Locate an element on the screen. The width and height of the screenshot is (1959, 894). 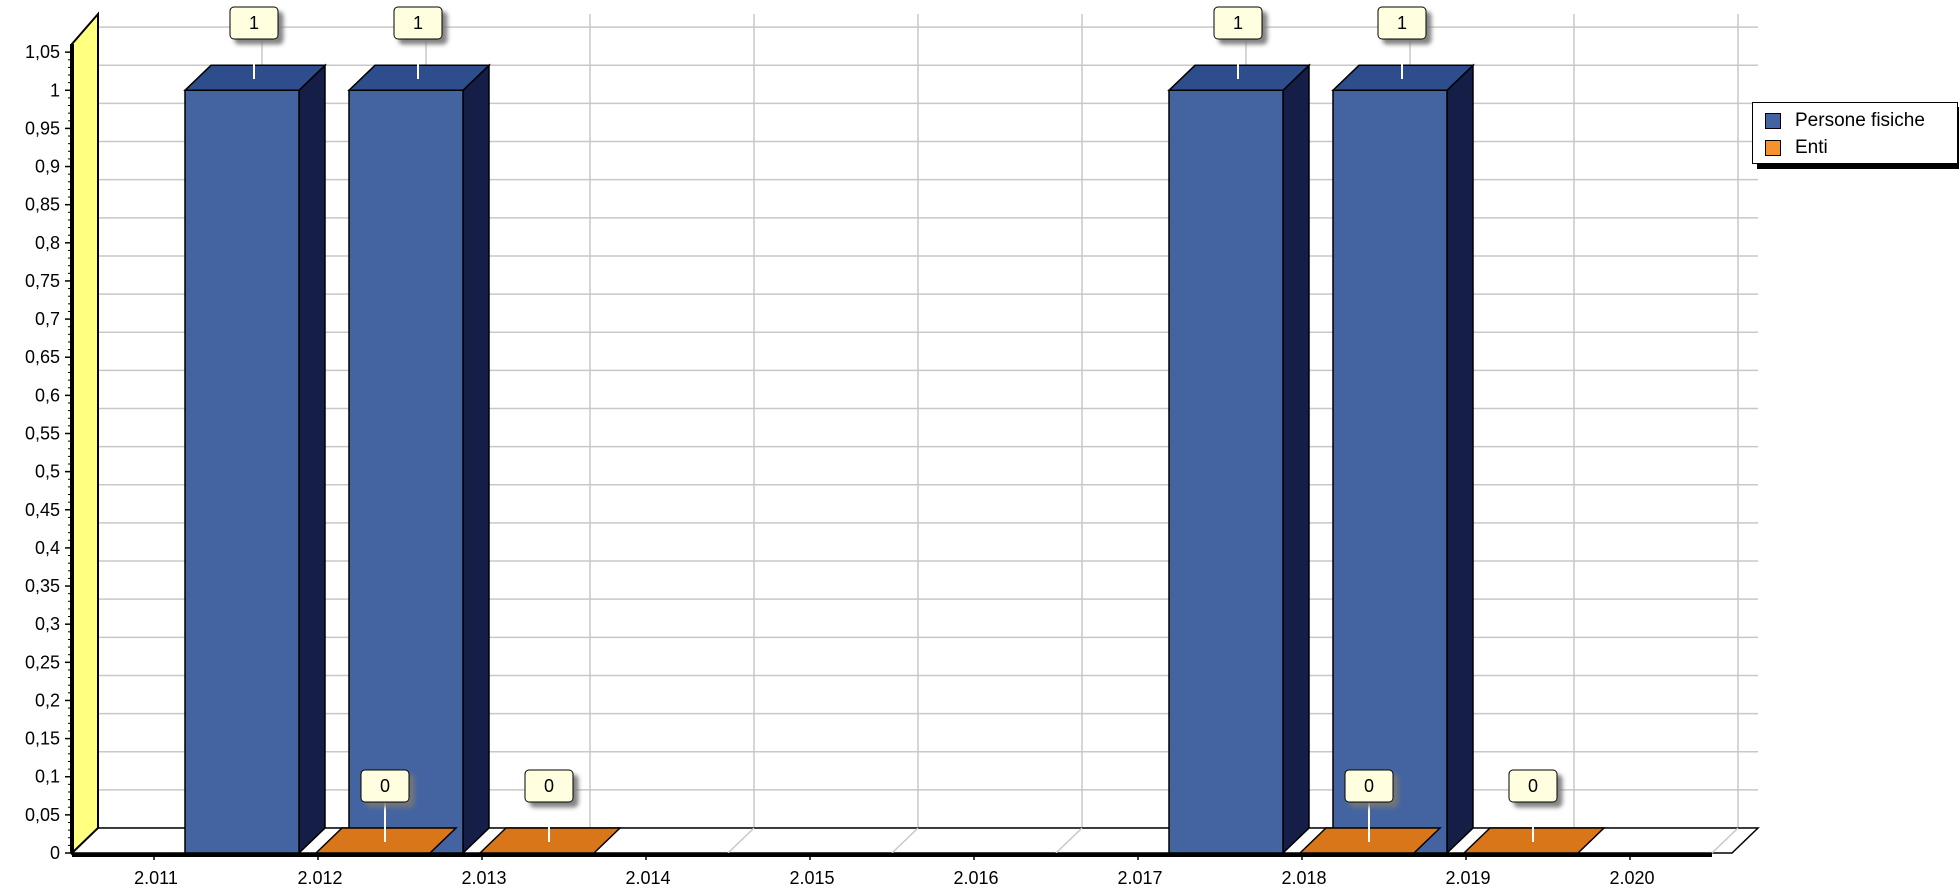
y-tick-label: 0,85 is located at coordinates (42, 205).